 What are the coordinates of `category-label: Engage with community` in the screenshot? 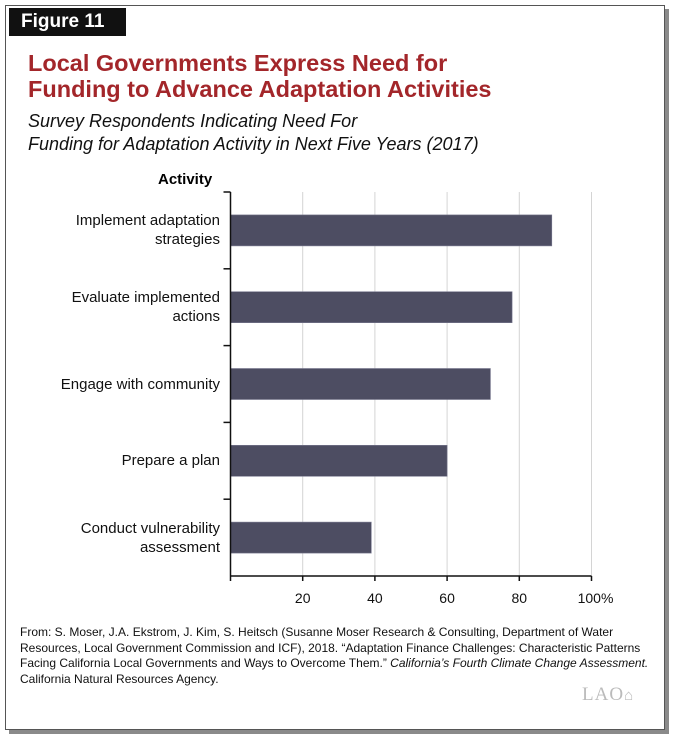 It's located at (110, 384).